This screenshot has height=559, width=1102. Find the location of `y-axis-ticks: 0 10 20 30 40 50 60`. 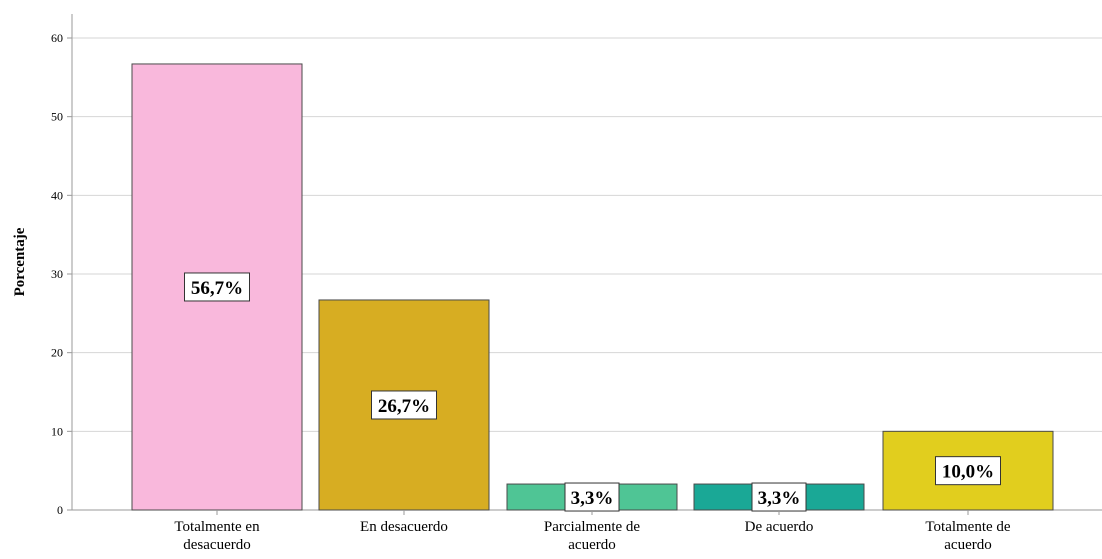

y-axis-ticks: 0 10 20 30 40 50 60 is located at coordinates (61, 274).